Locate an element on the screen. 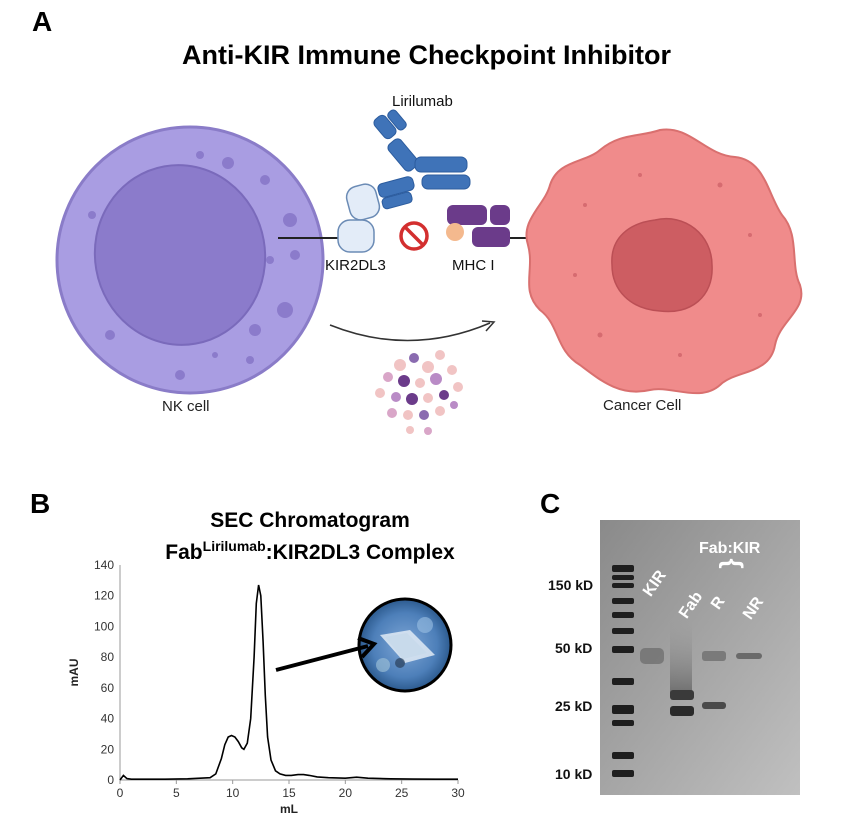  y-tick-label: 0 is located at coordinates (110, 780).